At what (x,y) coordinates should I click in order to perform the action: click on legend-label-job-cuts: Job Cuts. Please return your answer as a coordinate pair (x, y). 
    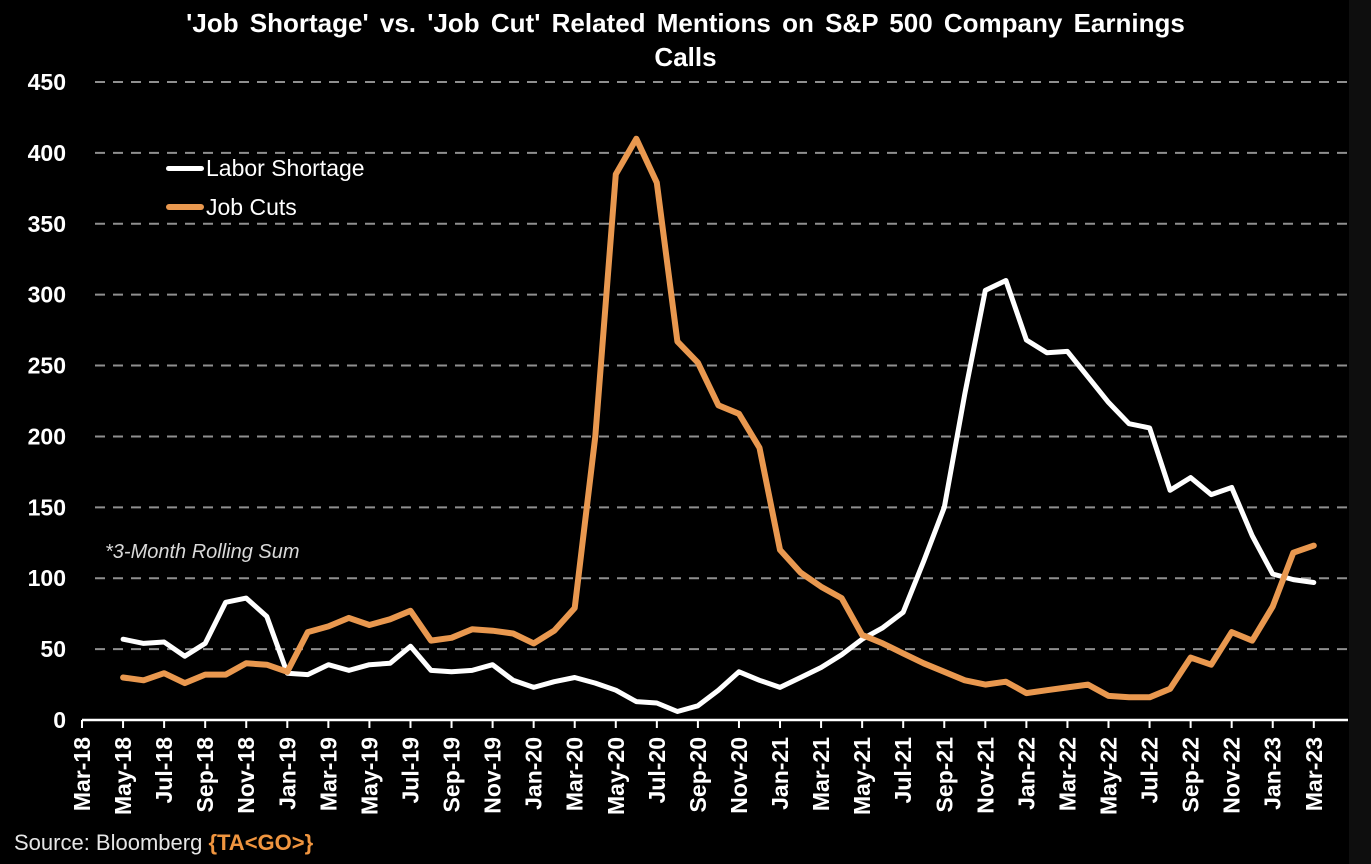
    Looking at the image, I should click on (251, 206).